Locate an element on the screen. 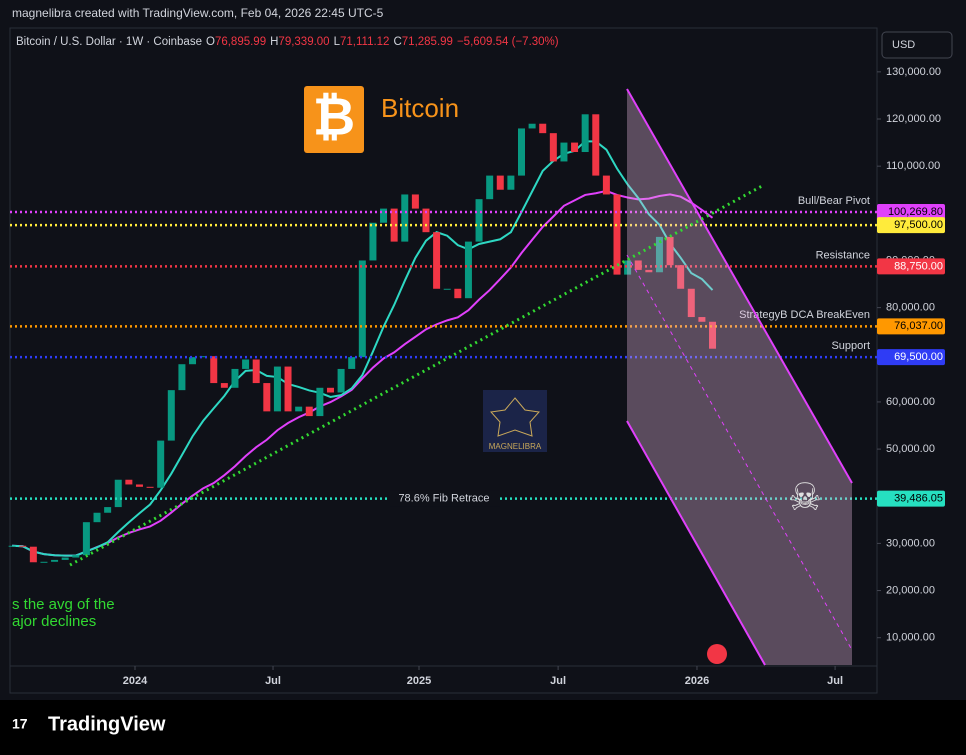 The image size is (966, 755). note-line: ajor declines is located at coordinates (54, 621).